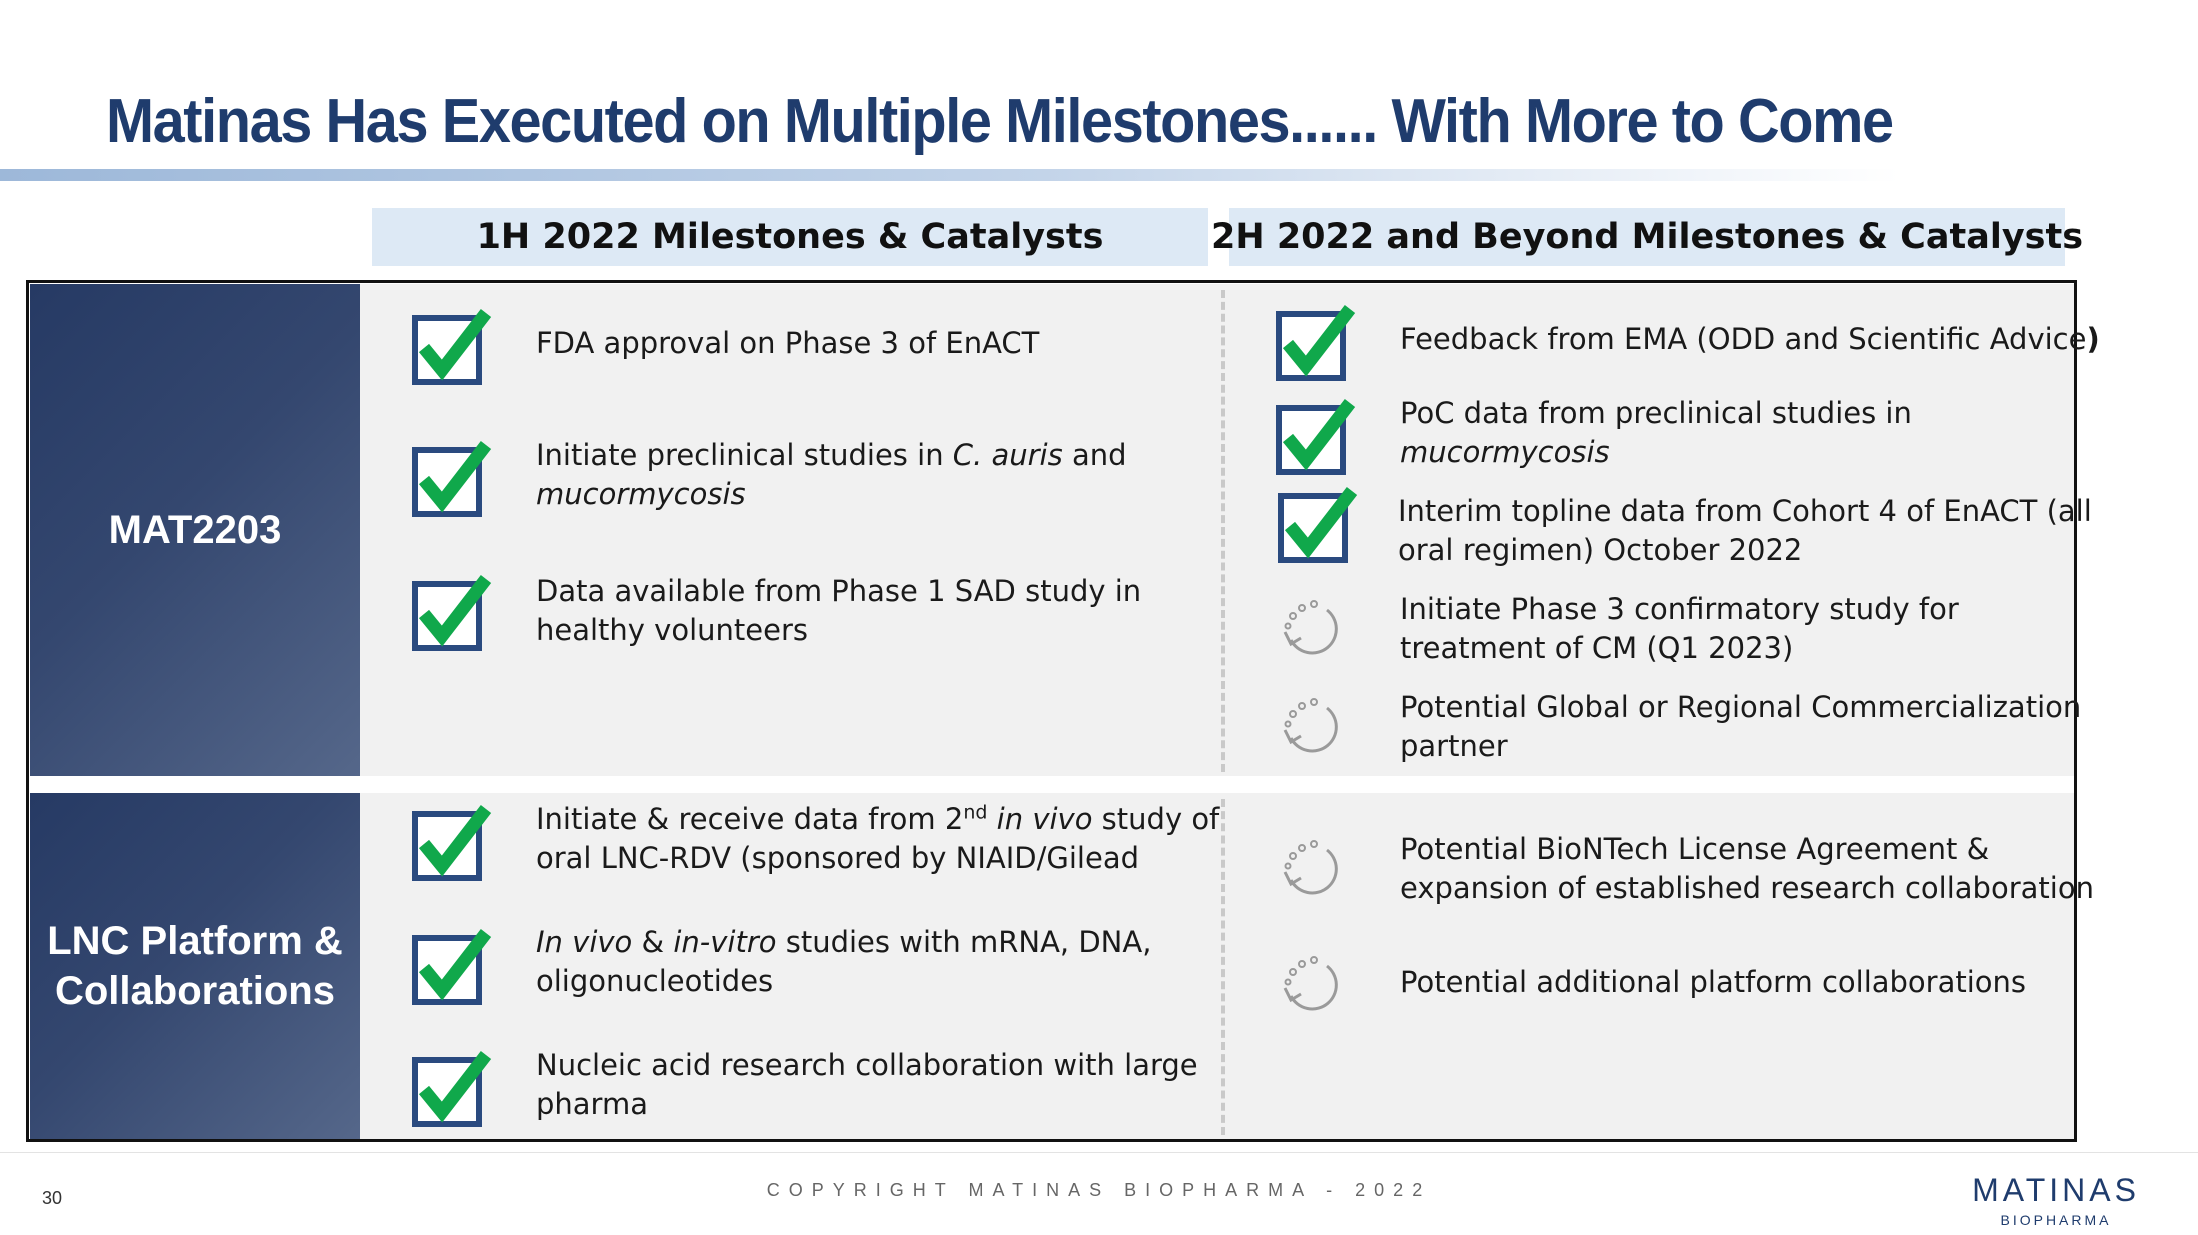 This screenshot has width=2198, height=1235. What do you see at coordinates (195, 941) in the screenshot?
I see `row-label-lnc-line1: LNC Platform &` at bounding box center [195, 941].